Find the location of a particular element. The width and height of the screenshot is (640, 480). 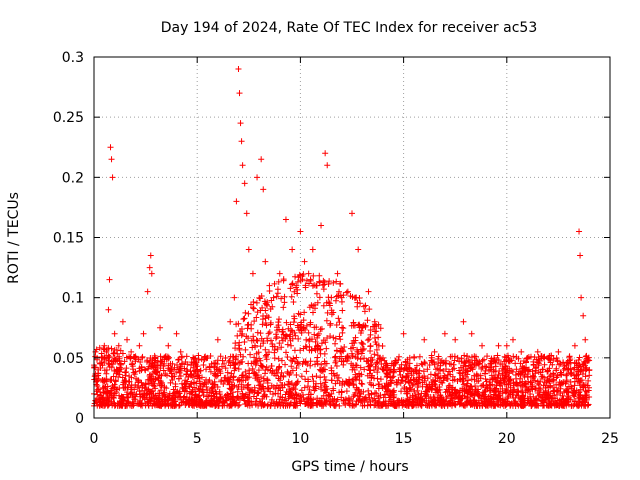

y-tick-label: 0.05 is located at coordinates (68, 359).